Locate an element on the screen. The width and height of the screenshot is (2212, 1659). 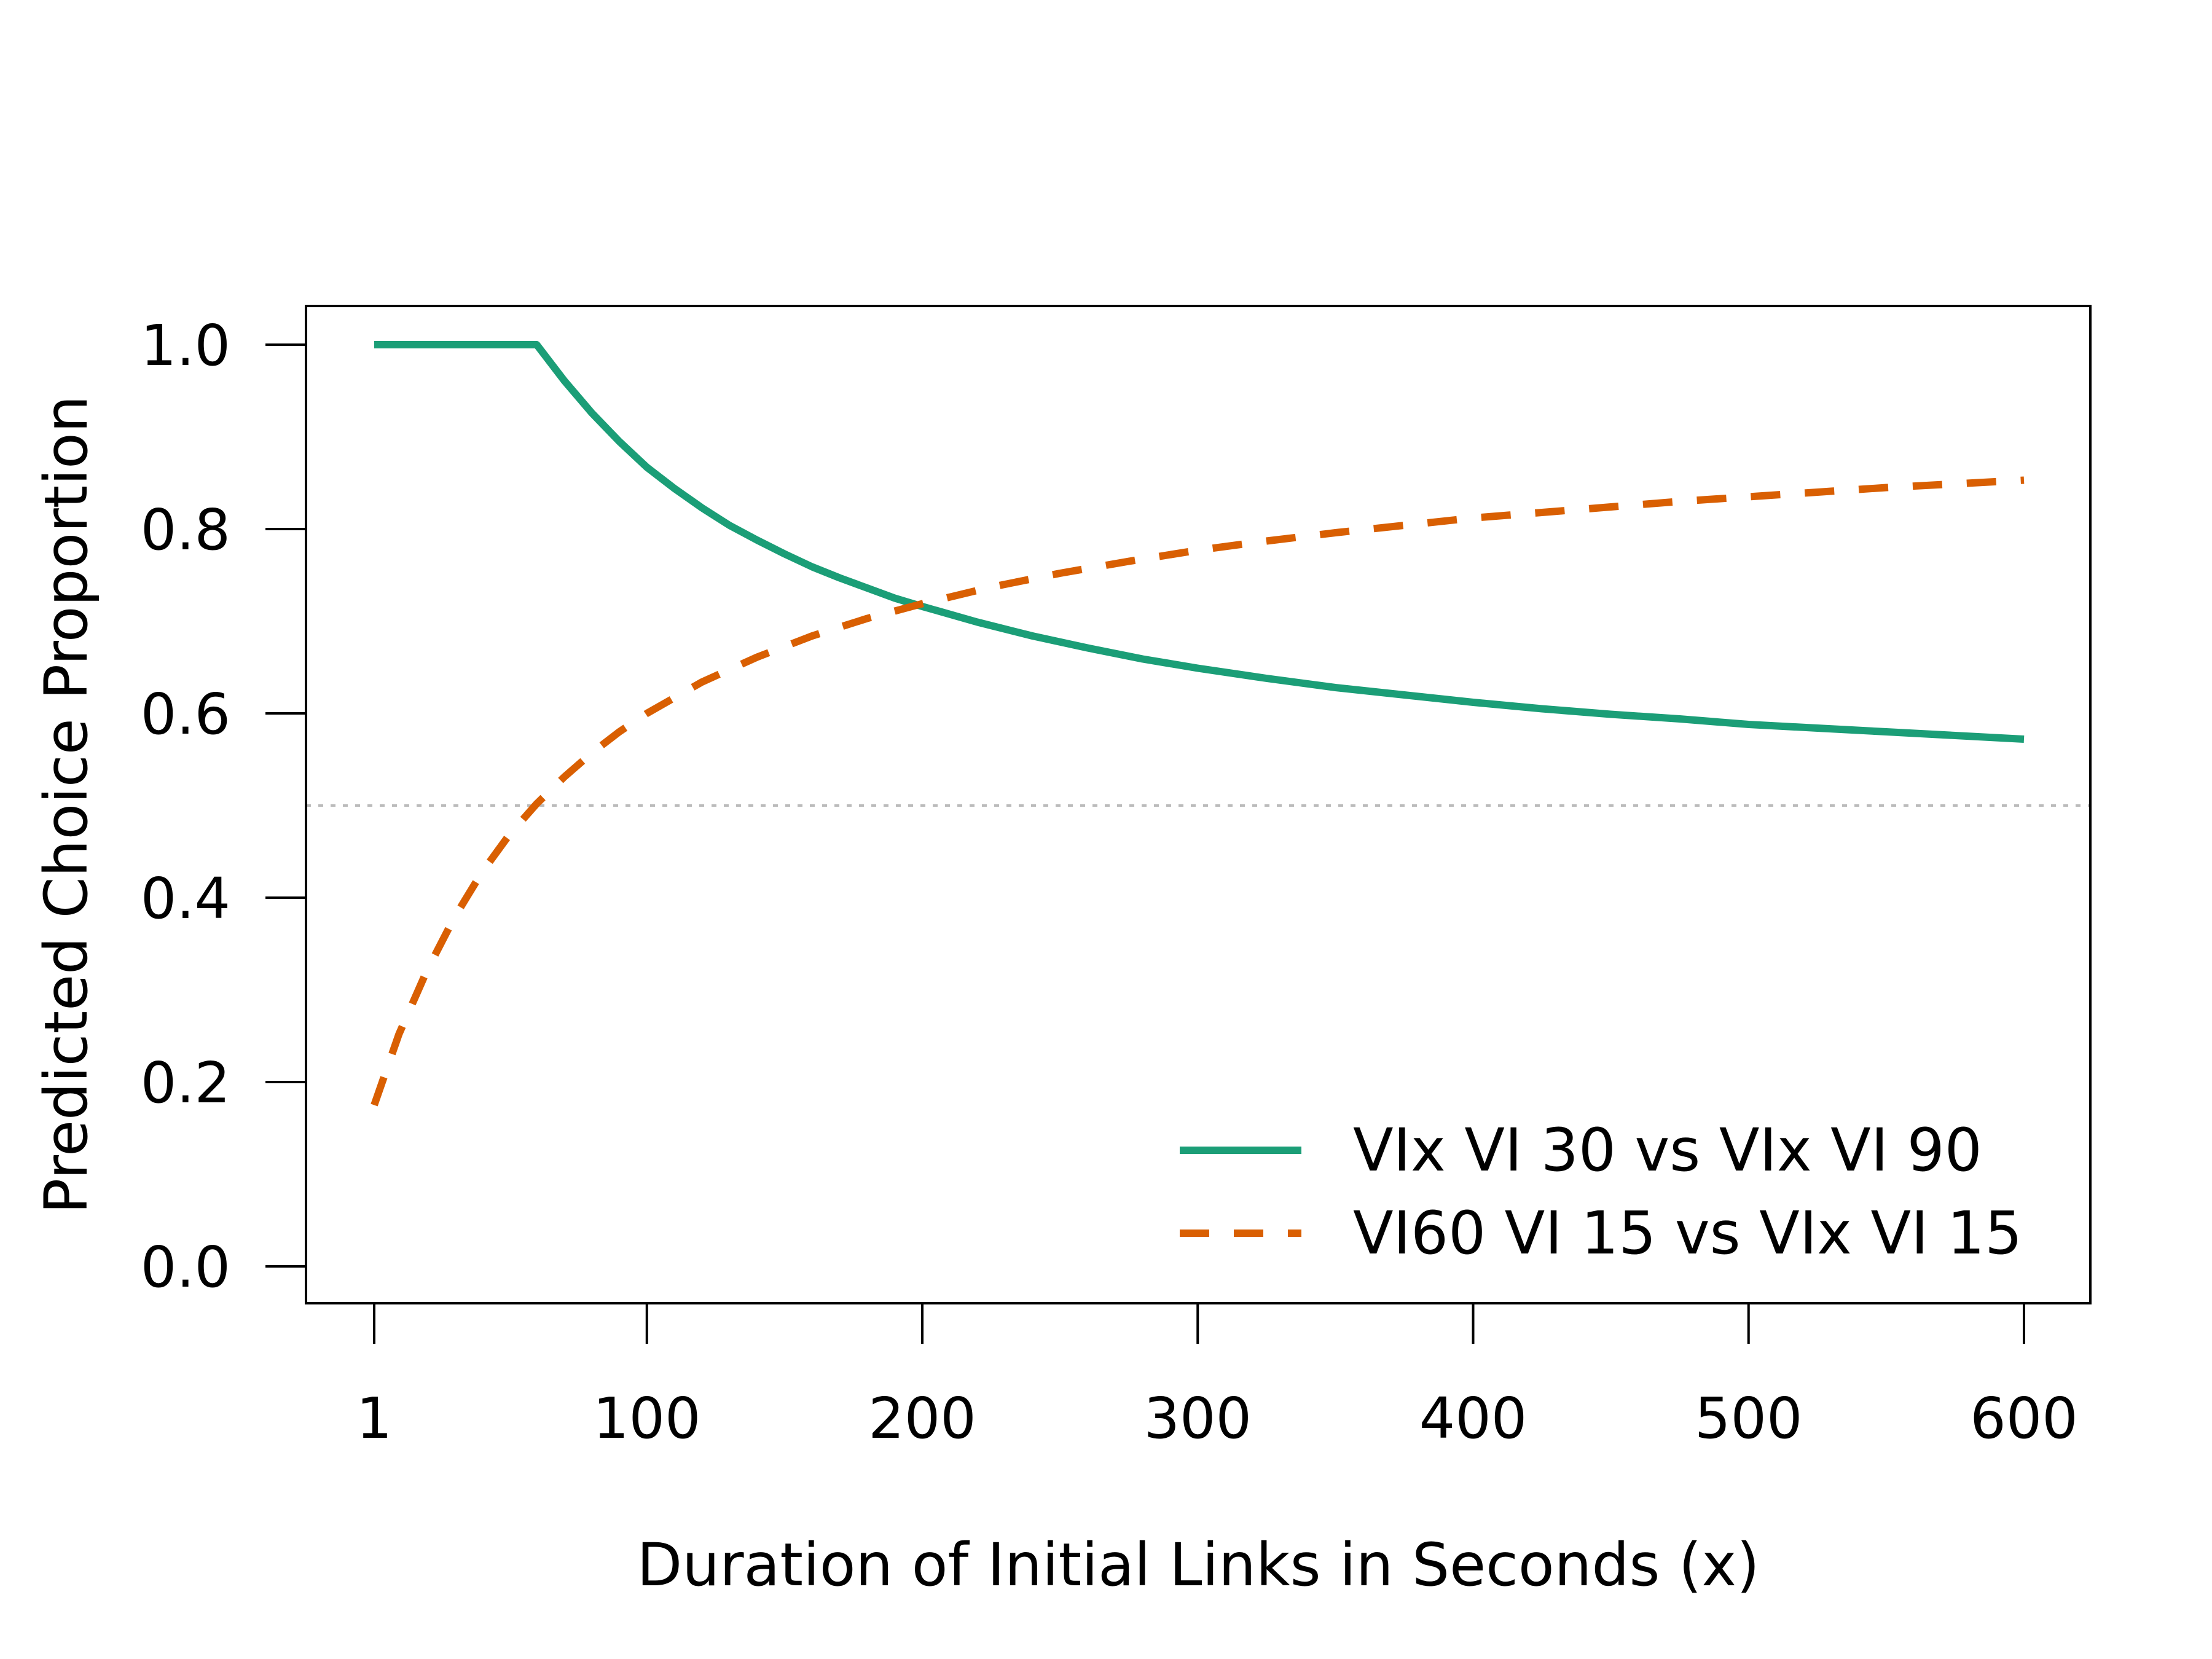
y-axis: 0.0 0.2 0.4 0.6 0.8 1.0 is located at coordinates (224, 806).